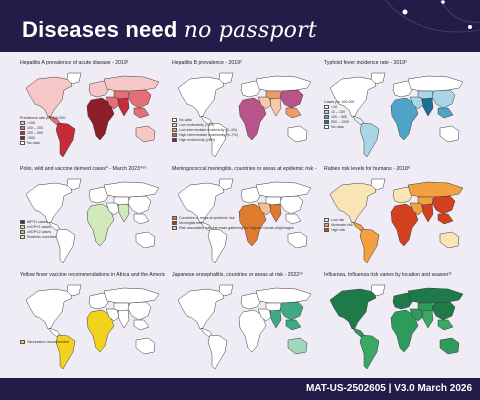 The width and height of the screenshot is (480, 400). Describe the element at coordinates (48, 342) in the screenshot. I see `legend-label: Vaccination recommended` at that location.